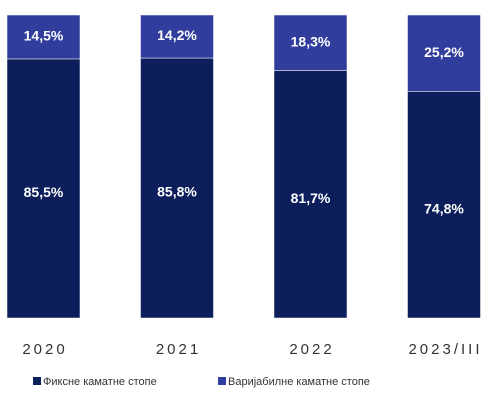 This screenshot has width=487, height=400. Describe the element at coordinates (445, 349) in the screenshot. I see `x-tick-label: 2023/III` at that location.